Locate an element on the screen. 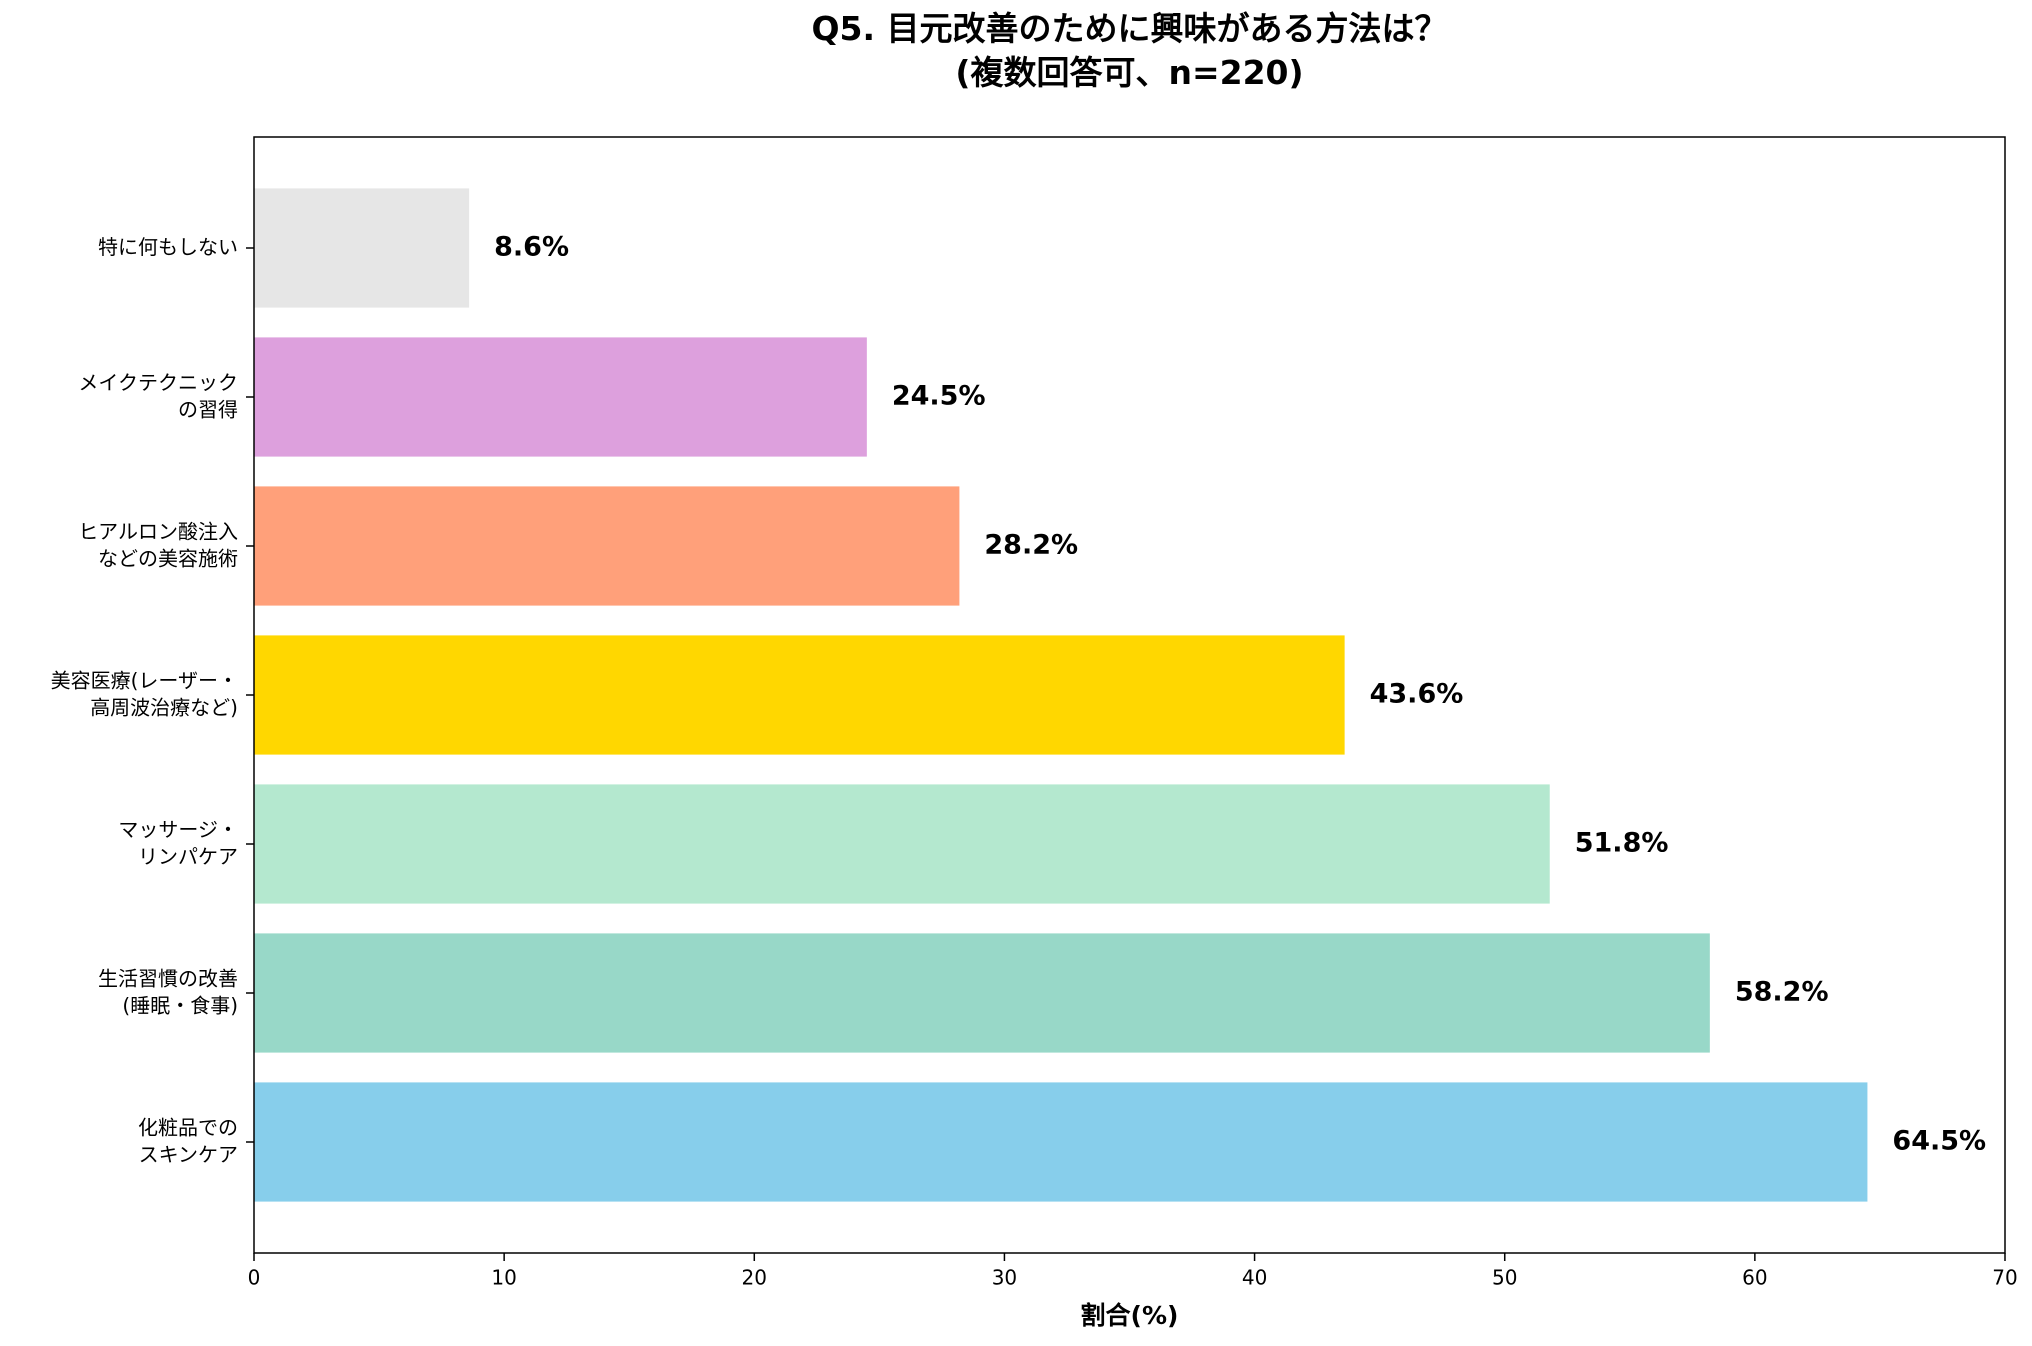 The height and width of the screenshot is (1346, 2032). value-label: 51.8% is located at coordinates (1622, 843).